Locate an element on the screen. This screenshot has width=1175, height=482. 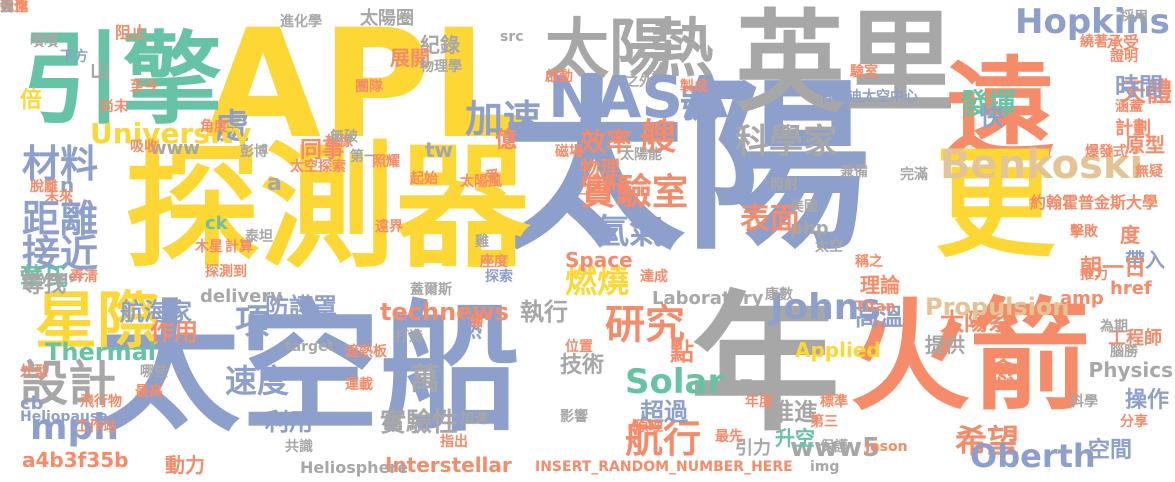
word-72: 約翰霍普金斯大學 is located at coordinates (1094, 202).